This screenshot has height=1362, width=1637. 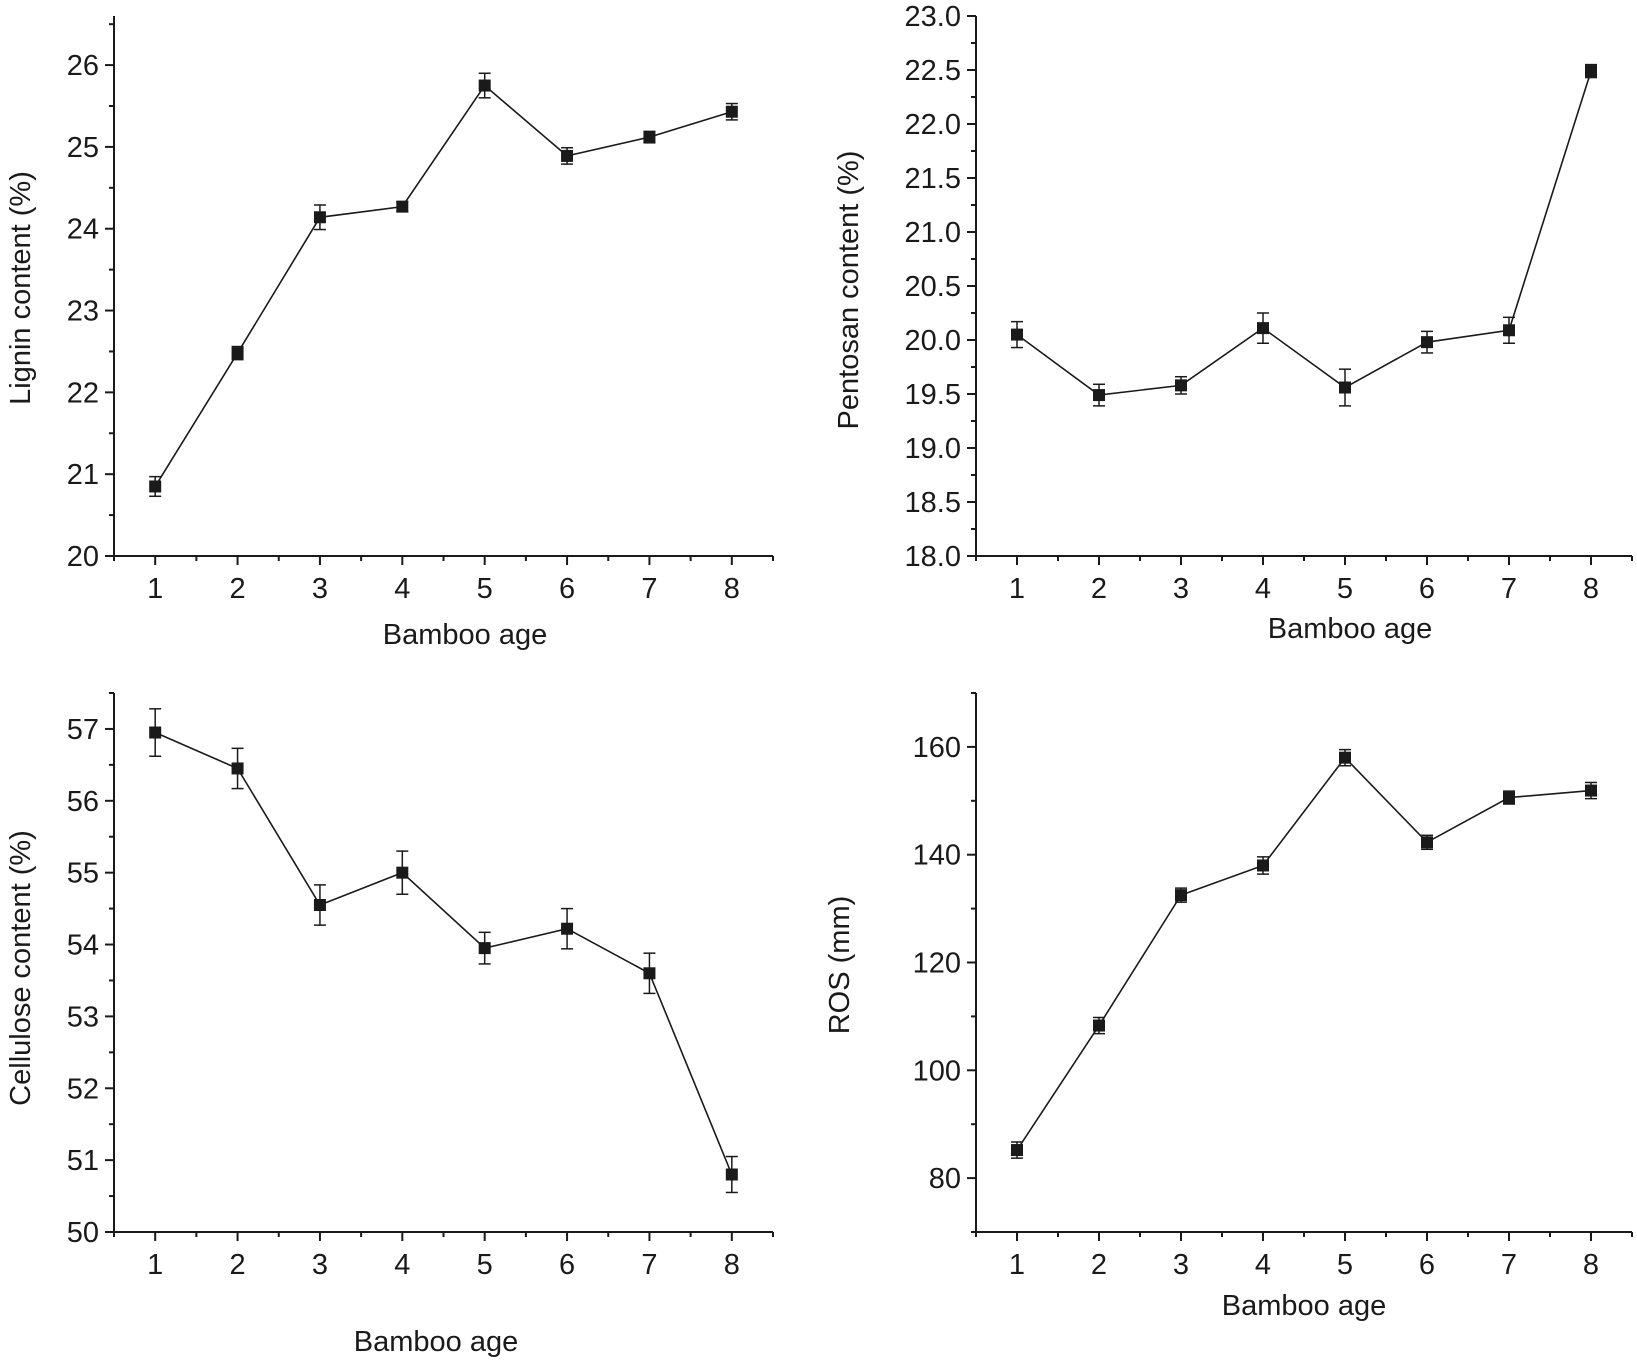 I want to click on ros-y-tick-label: 80, so click(x=945, y=1179).